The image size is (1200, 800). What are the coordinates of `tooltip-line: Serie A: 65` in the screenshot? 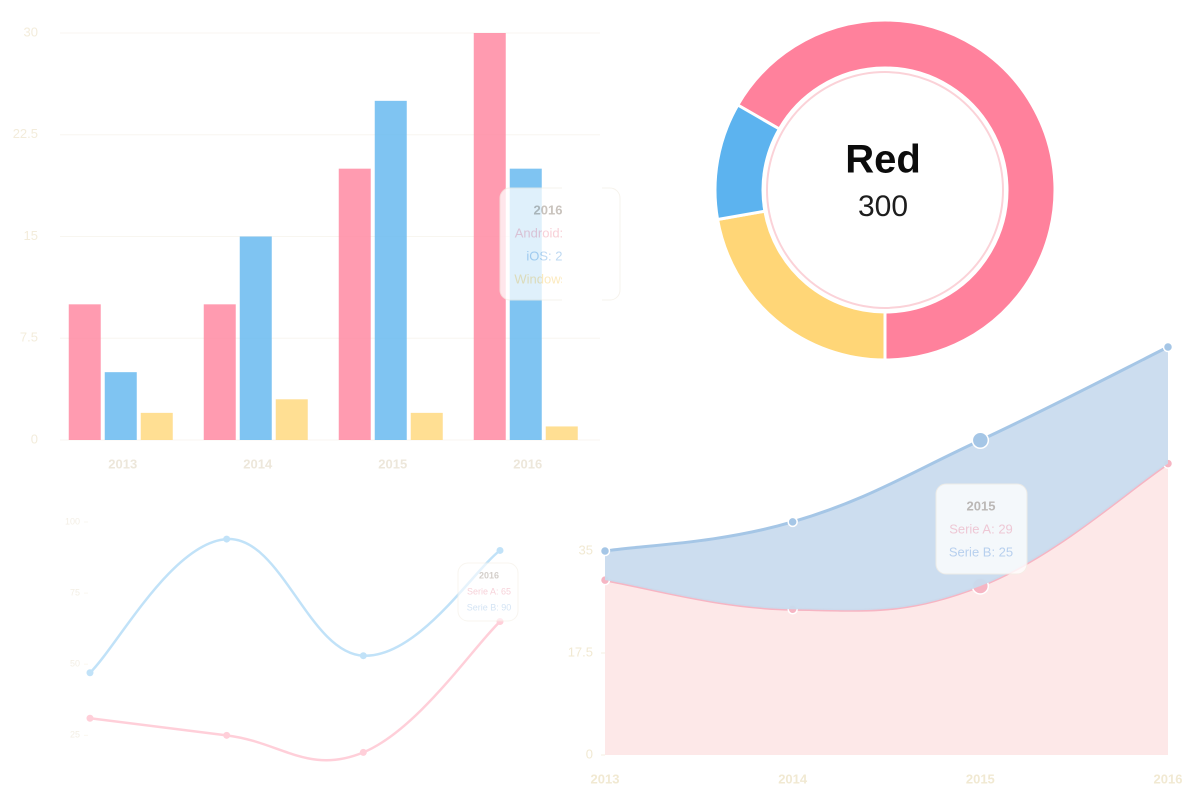 It's located at (489, 591).